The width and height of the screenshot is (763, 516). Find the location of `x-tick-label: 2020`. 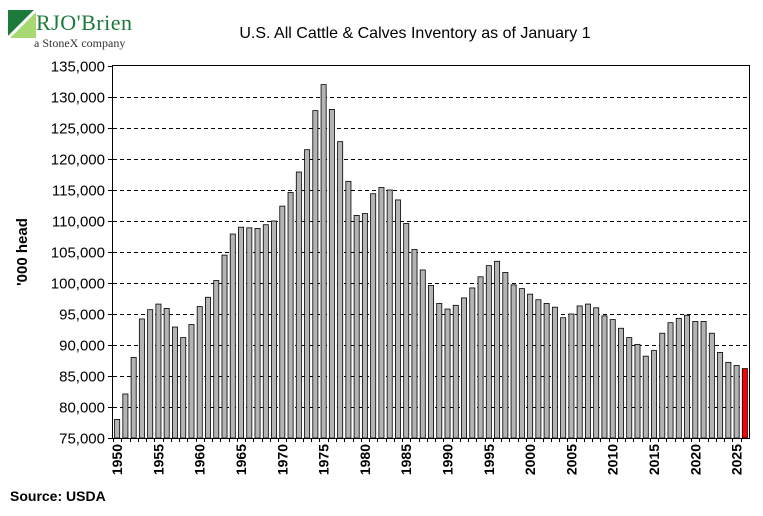

x-tick-label: 2020 is located at coordinates (695, 459).